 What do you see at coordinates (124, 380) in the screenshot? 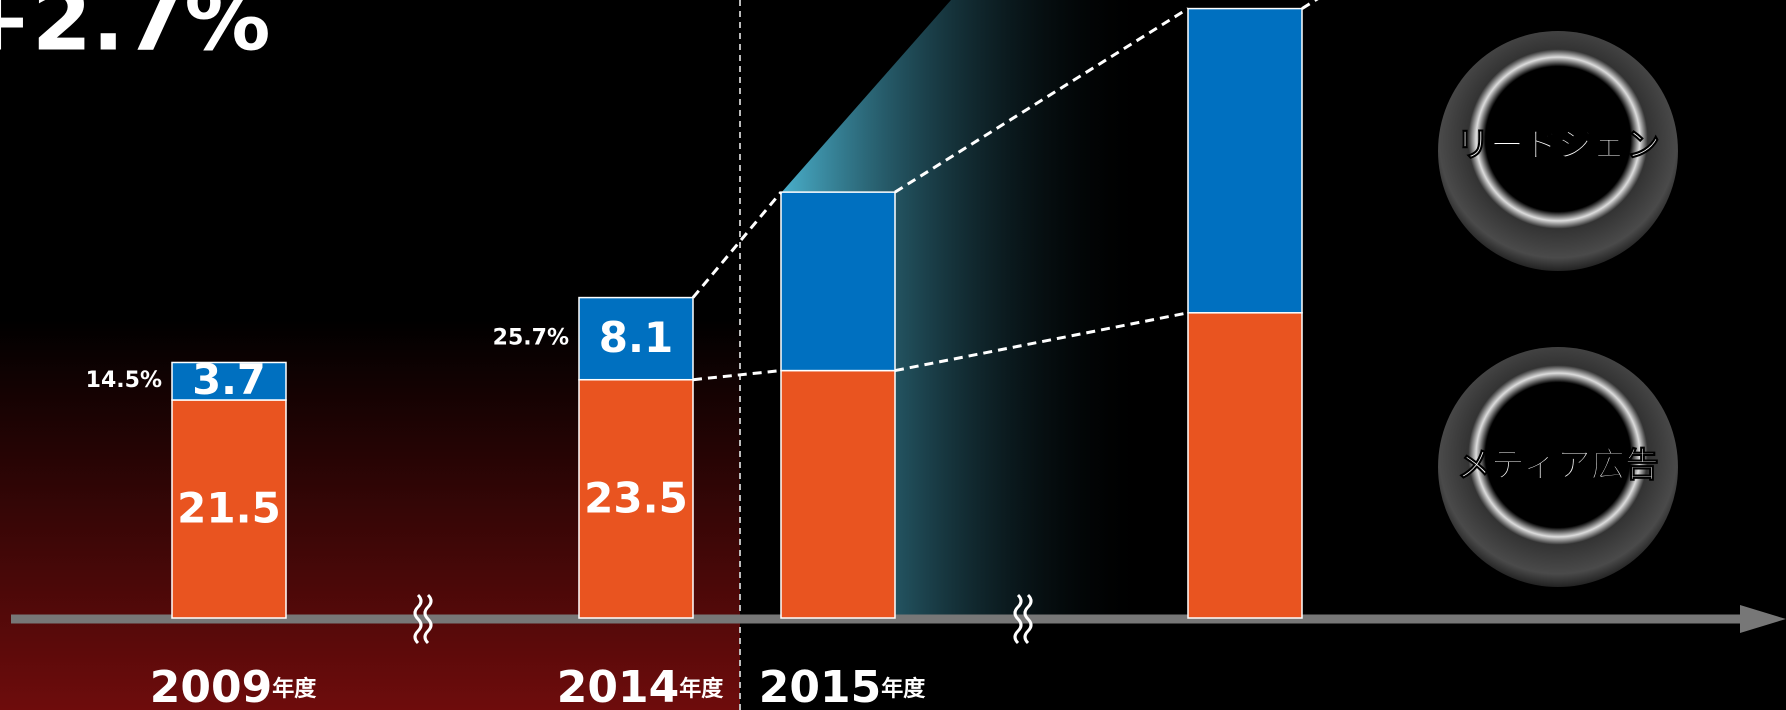
I see `share-label: 14.5%` at bounding box center [124, 380].